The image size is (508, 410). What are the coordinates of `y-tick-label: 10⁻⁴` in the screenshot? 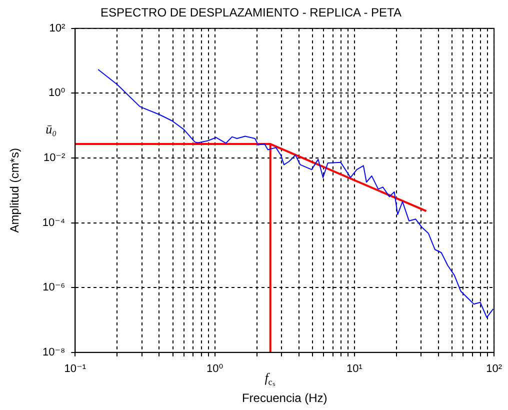 It's located at (54, 222).